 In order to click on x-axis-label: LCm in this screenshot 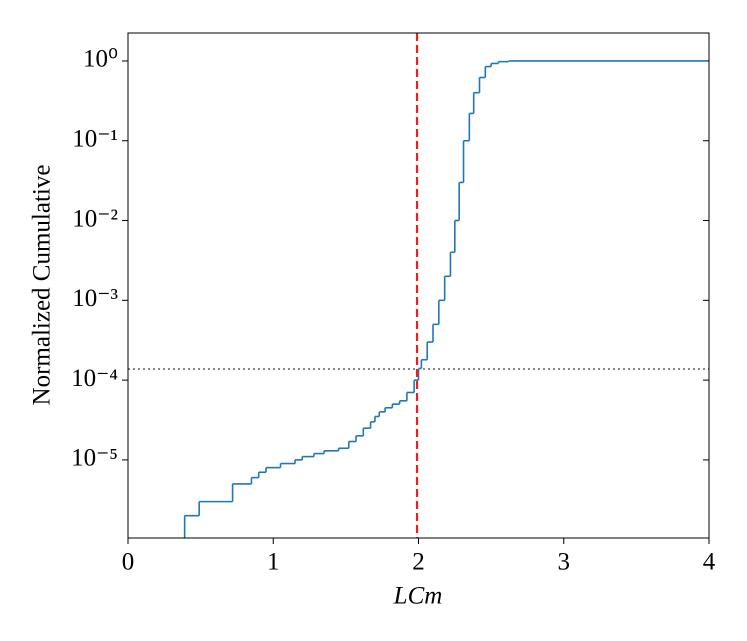, I will do `click(418, 596)`.